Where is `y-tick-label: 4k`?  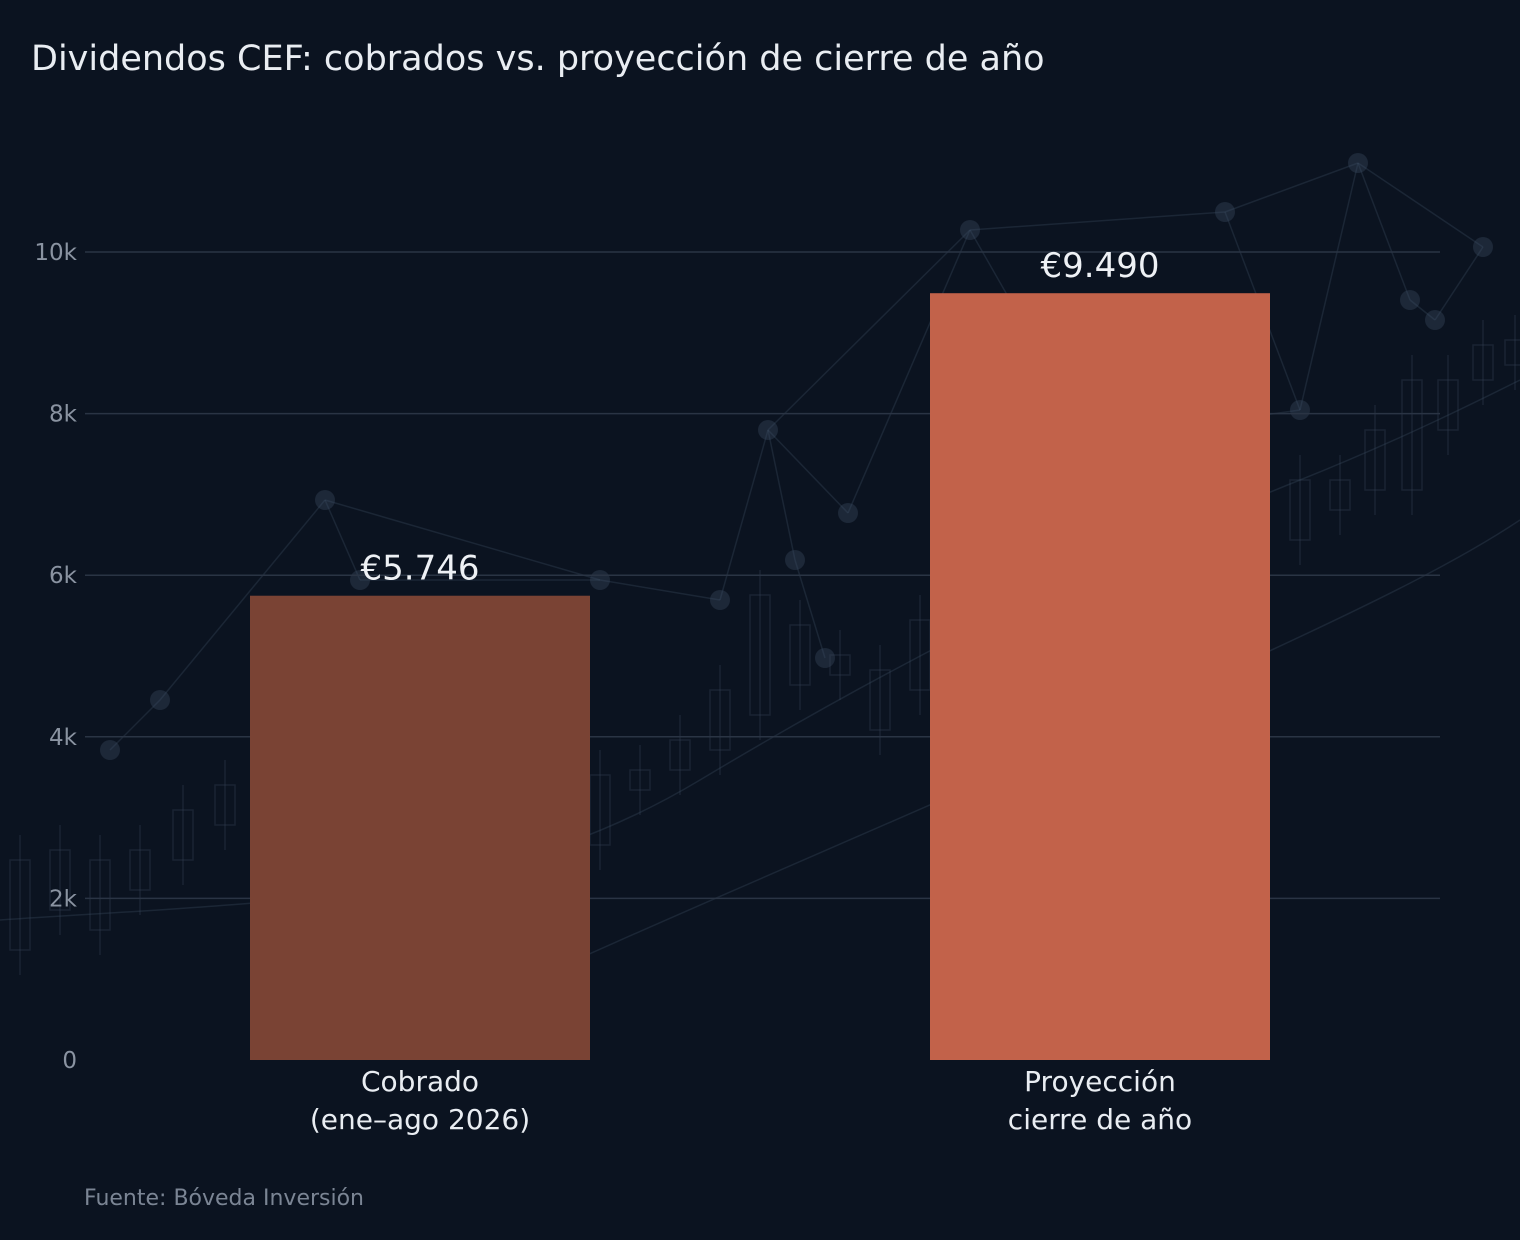 y-tick-label: 4k is located at coordinates (63, 738).